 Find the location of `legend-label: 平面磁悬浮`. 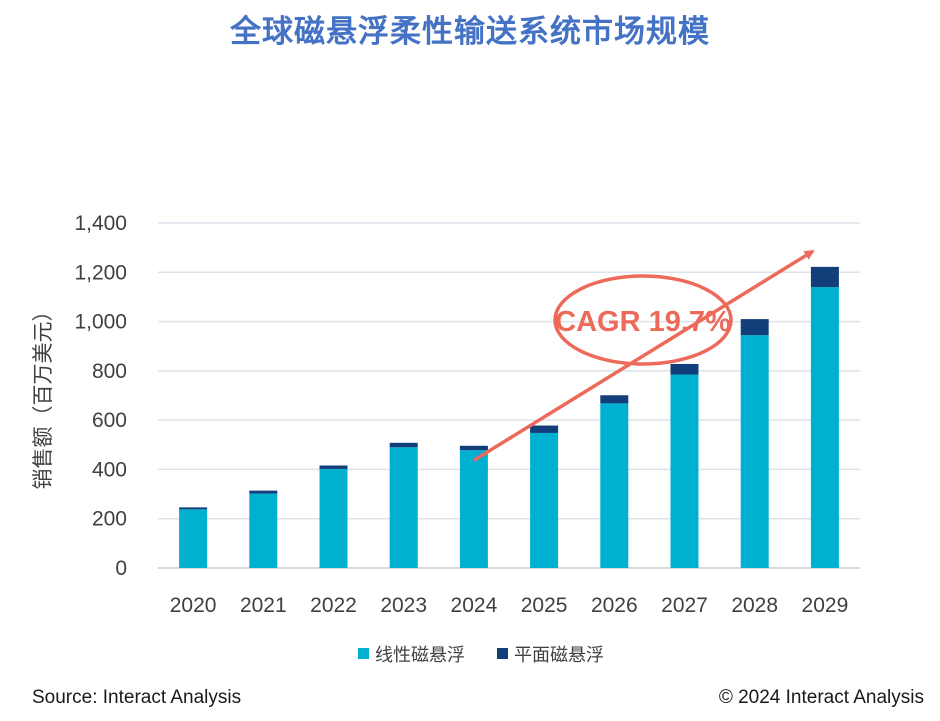

legend-label: 平面磁悬浮 is located at coordinates (559, 655).